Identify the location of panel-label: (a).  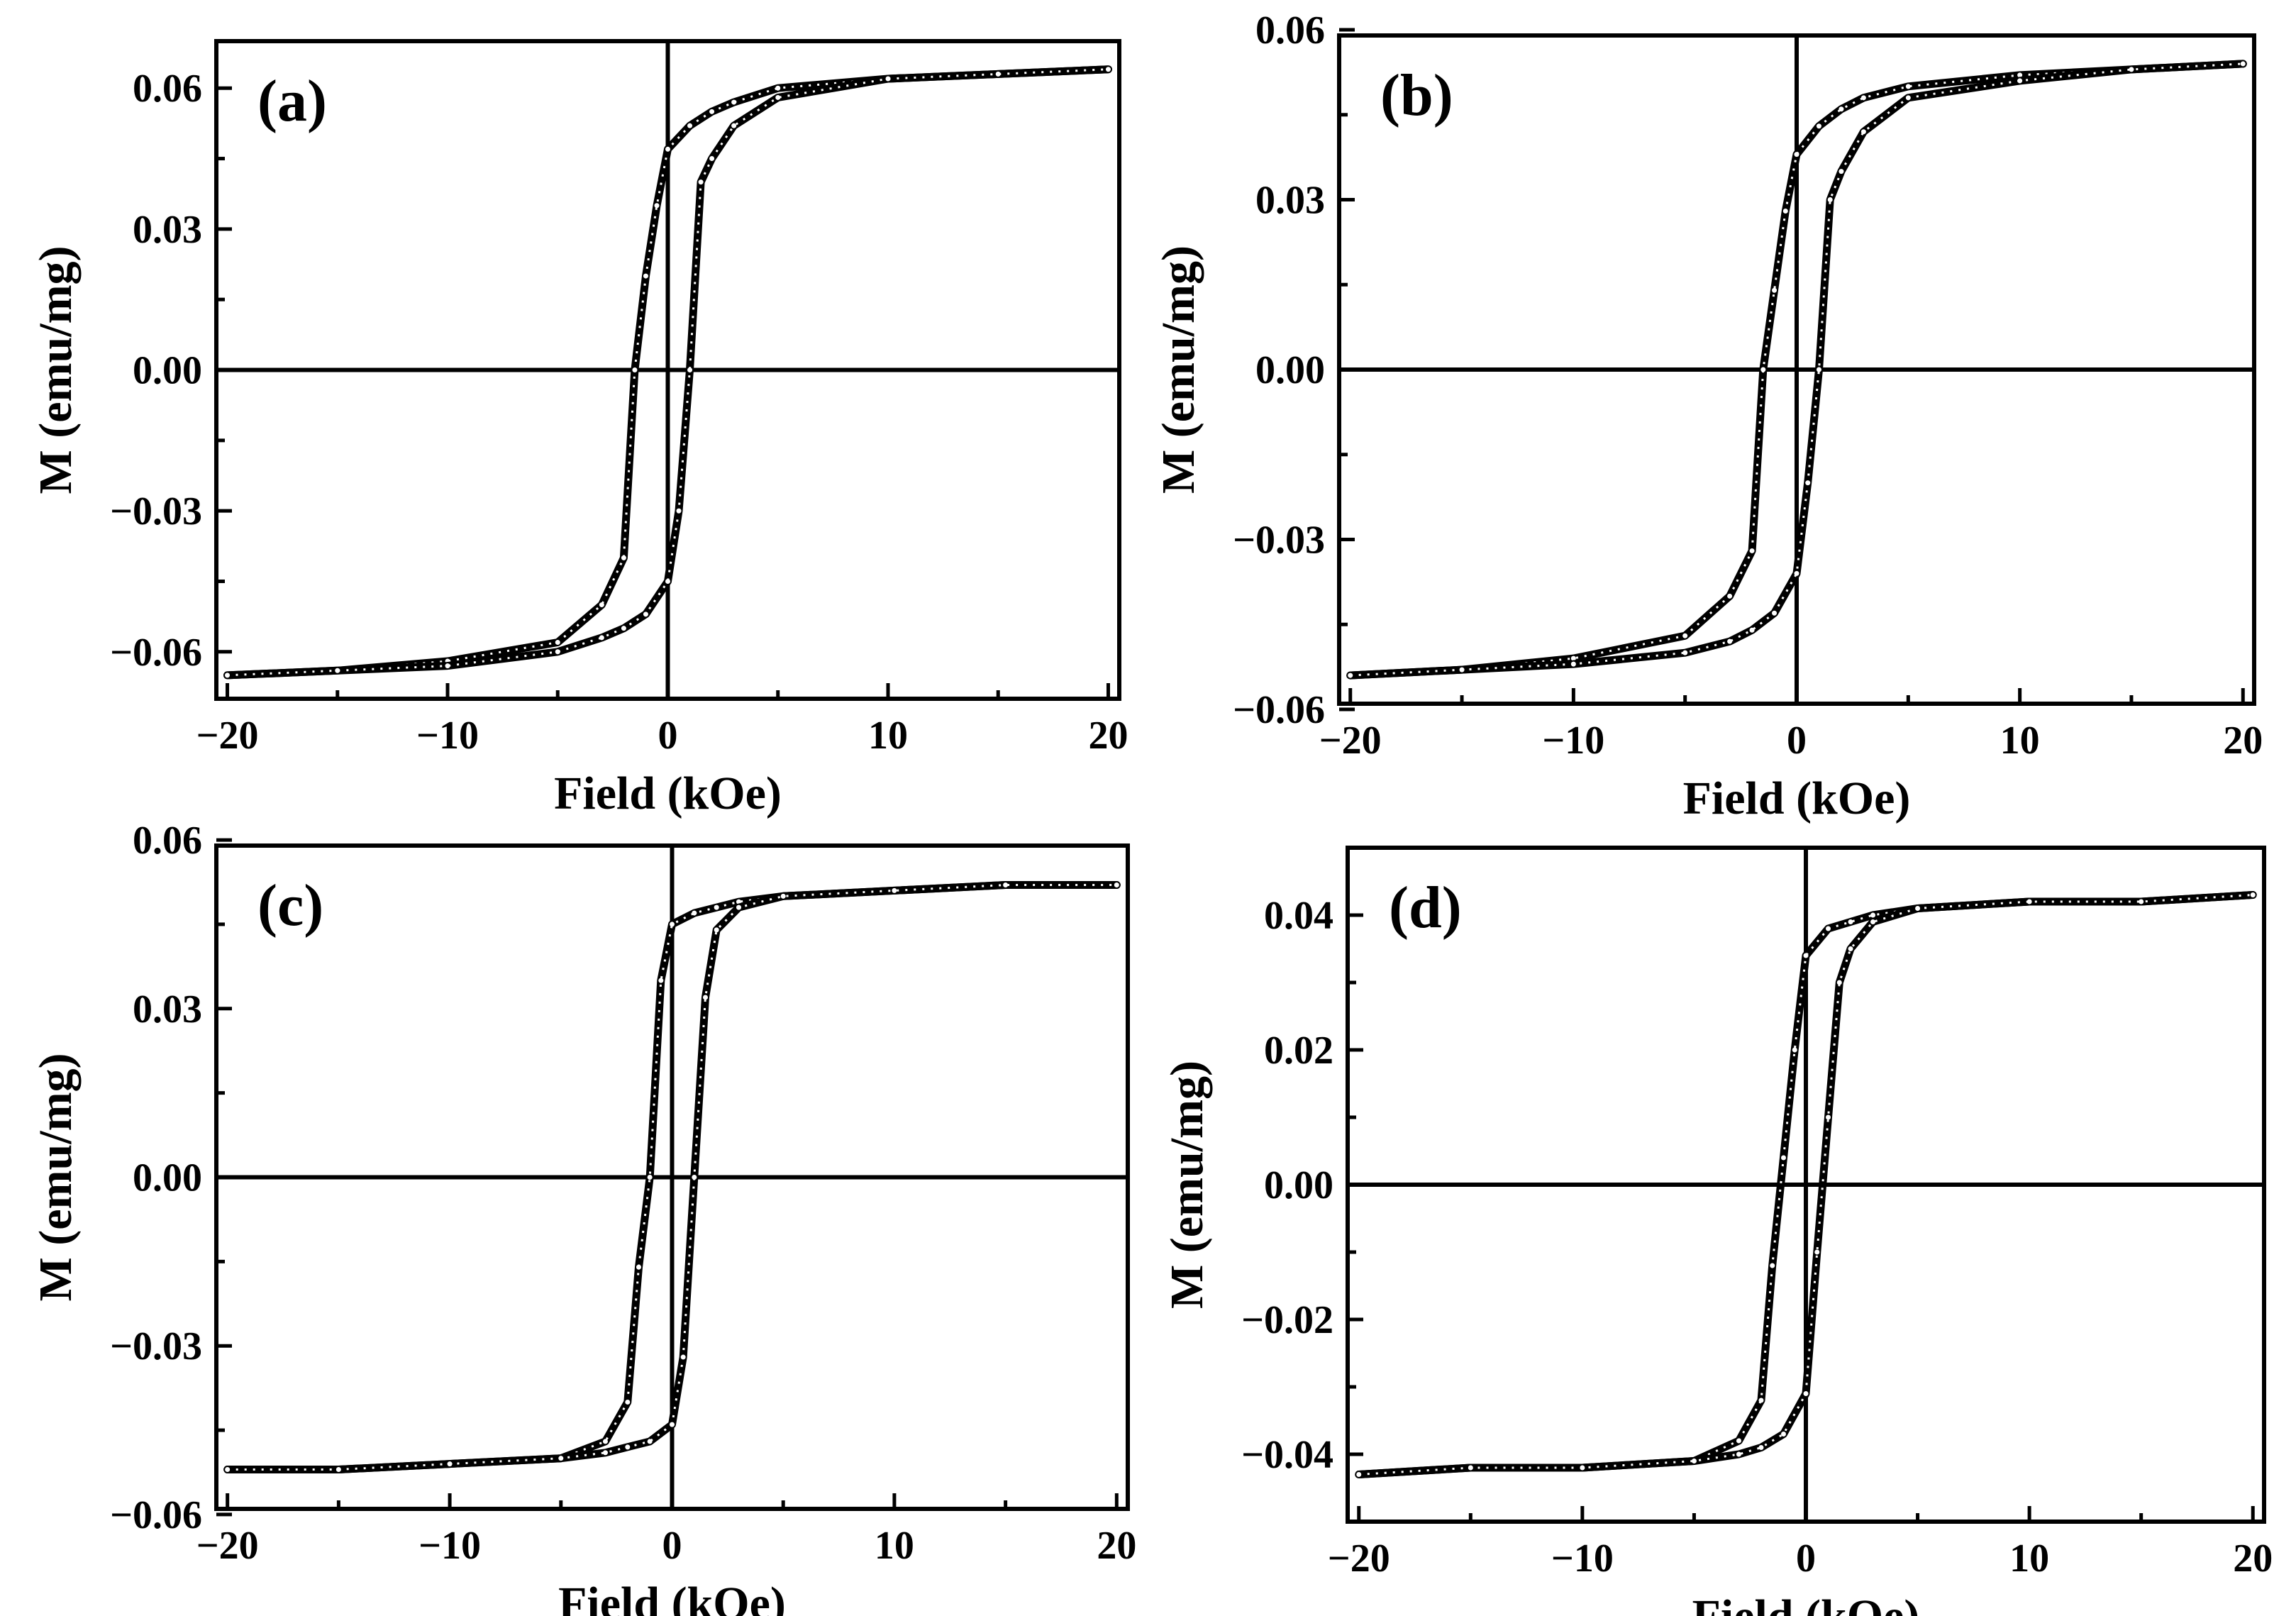
(292, 101).